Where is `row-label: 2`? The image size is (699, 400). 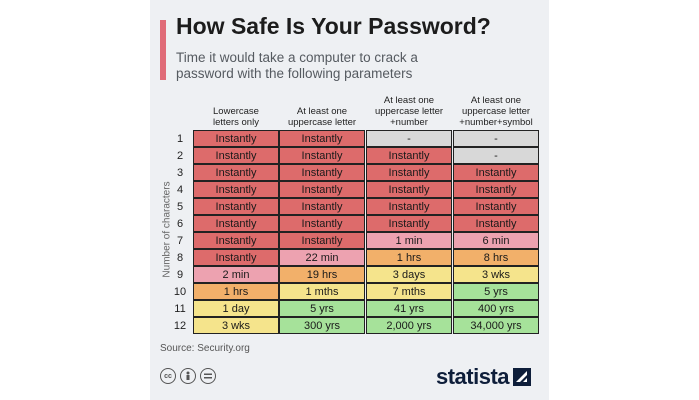
row-label: 2 is located at coordinates (180, 155).